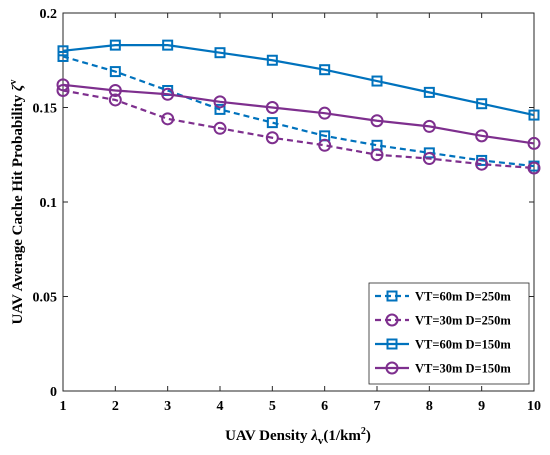  I want to click on legend-entry: VT=60m D=250m, so click(443, 297).